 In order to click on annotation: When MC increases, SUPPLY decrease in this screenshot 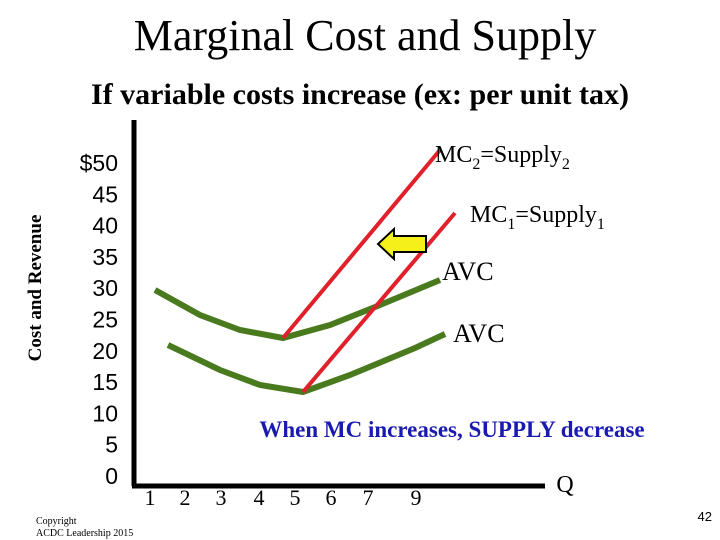, I will do `click(451, 429)`.